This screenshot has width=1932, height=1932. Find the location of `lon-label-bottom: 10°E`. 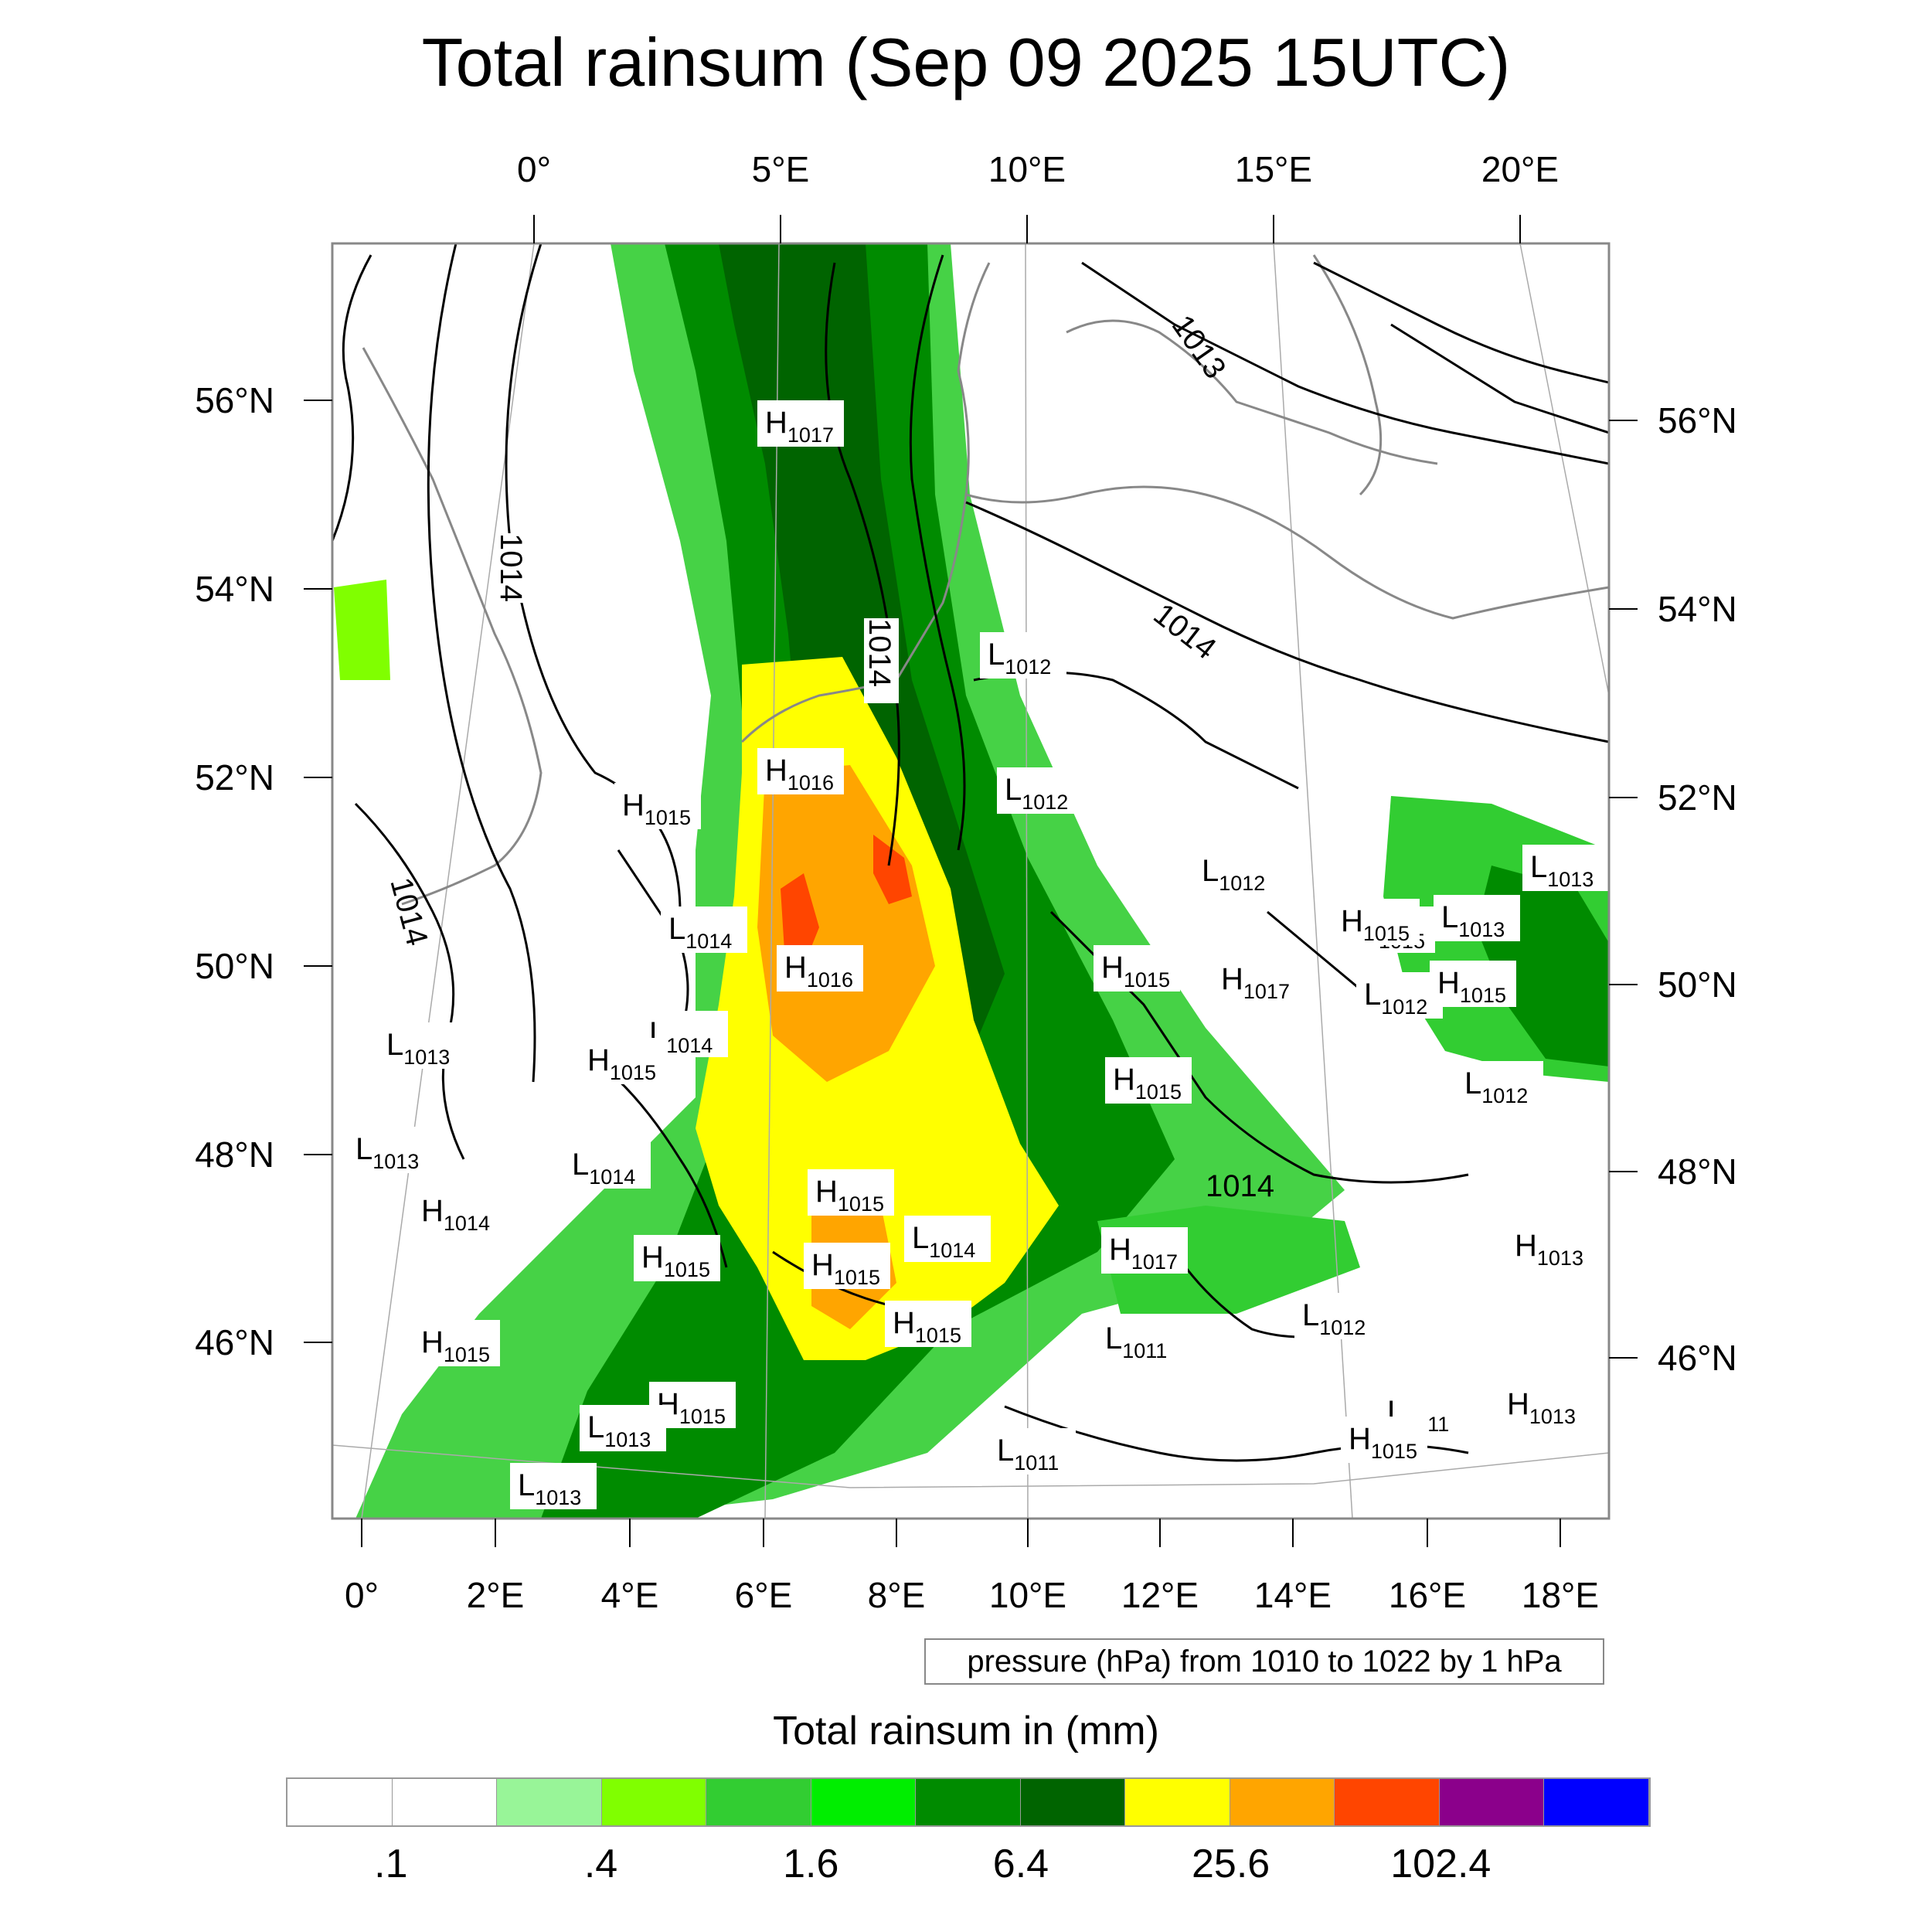

lon-label-bottom: 10°E is located at coordinates (1028, 1595).